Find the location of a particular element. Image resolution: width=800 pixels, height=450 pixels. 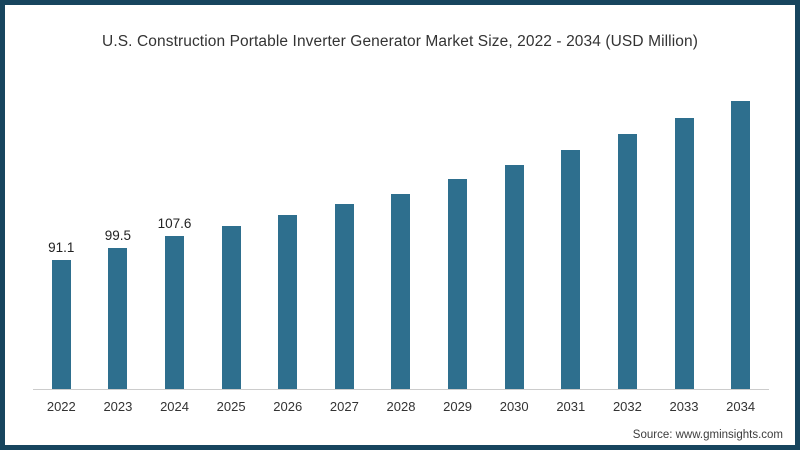

bar-2033 is located at coordinates (684, 253).